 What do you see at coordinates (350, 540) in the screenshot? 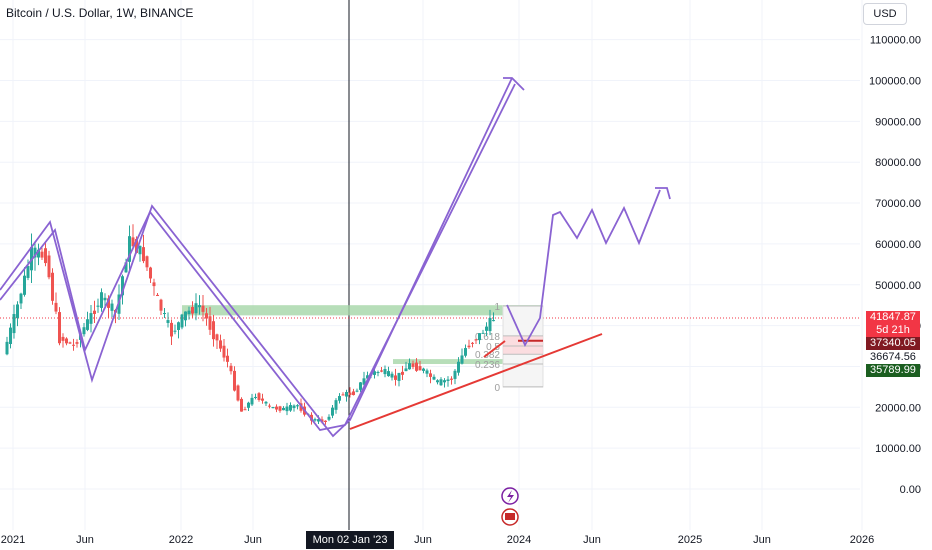
I see `crosshair-time-label: Mon 02 Jan '23` at bounding box center [350, 540].